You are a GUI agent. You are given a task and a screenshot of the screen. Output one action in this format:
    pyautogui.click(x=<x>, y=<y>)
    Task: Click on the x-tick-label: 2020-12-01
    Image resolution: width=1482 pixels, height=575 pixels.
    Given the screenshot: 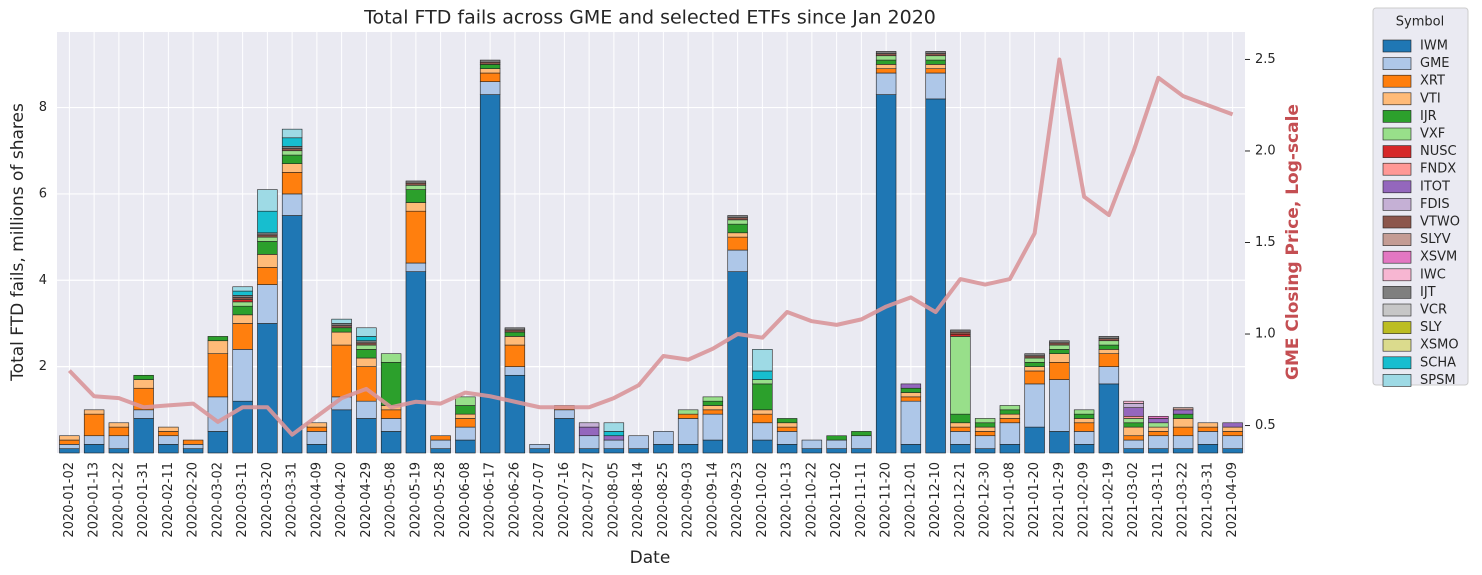 What is the action you would take?
    pyautogui.click(x=910, y=500)
    